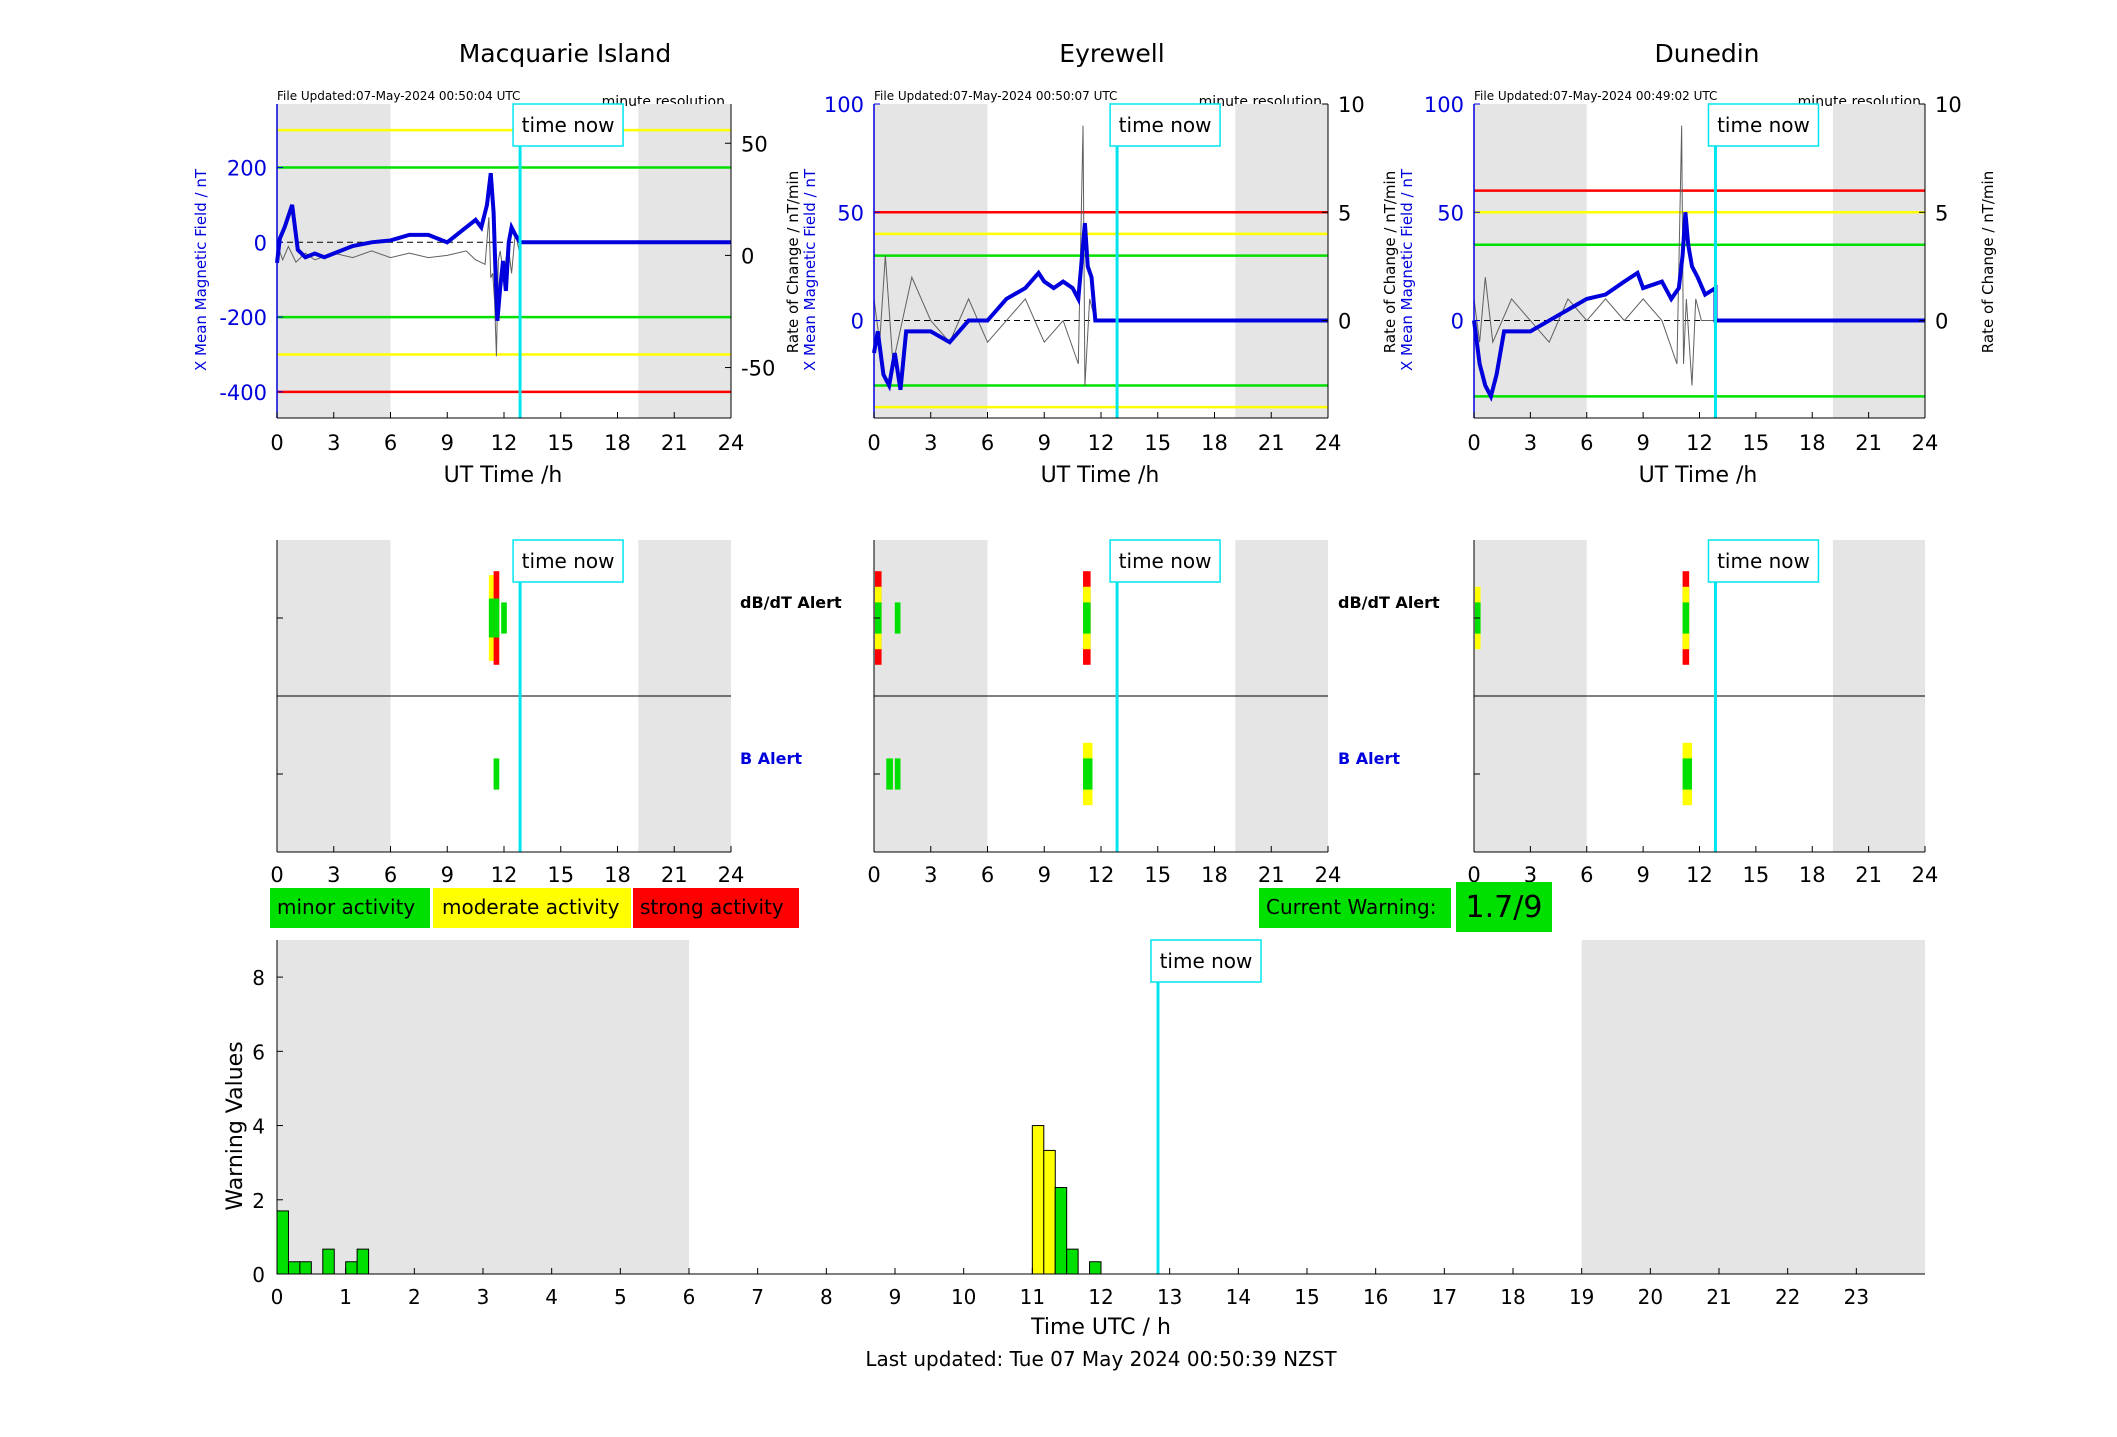 Image resolution: width=2117 pixels, height=1437 pixels. I want to click on y-tick-label: 8, so click(258, 978).